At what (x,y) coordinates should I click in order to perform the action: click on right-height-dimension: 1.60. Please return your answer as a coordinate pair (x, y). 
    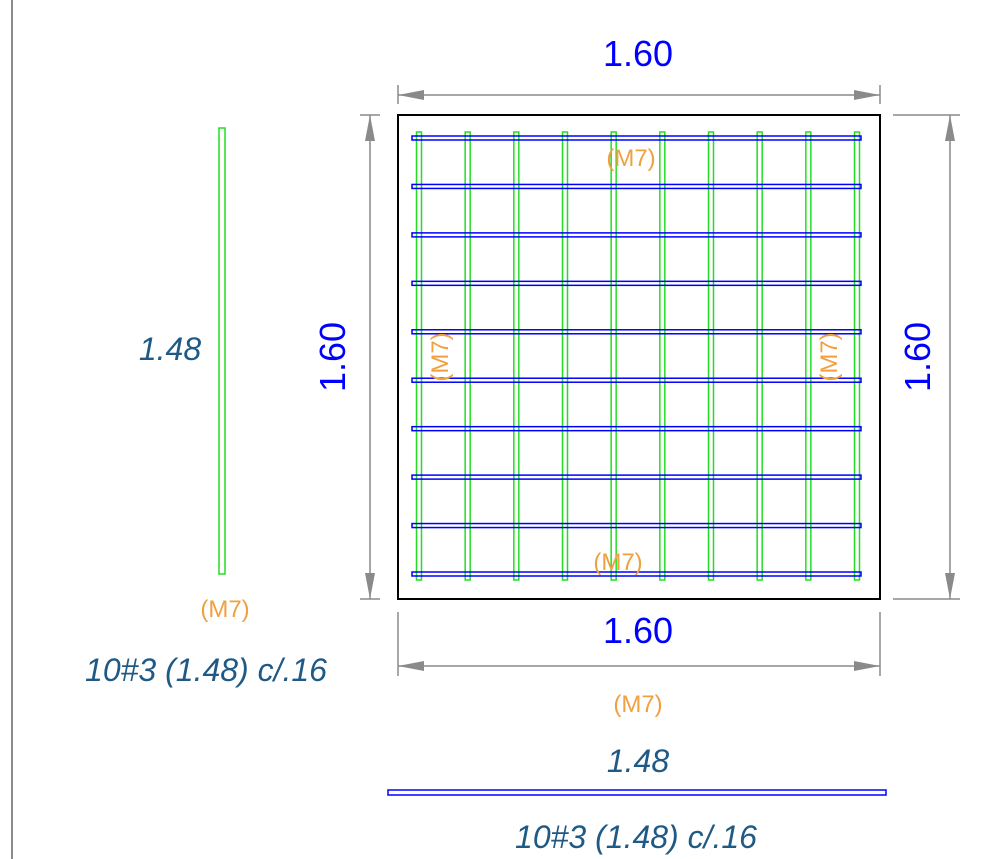
    Looking at the image, I should click on (917, 357).